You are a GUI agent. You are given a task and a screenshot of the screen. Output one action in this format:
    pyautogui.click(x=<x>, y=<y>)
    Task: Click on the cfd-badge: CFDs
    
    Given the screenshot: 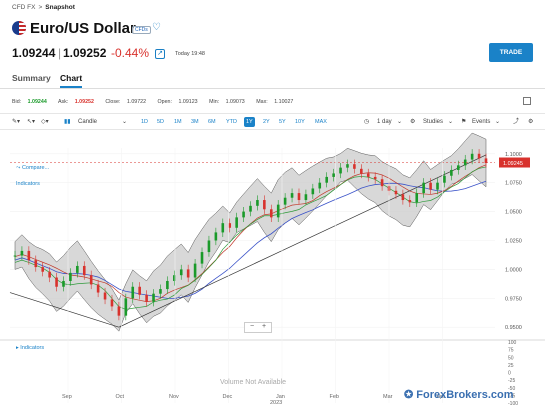 What is the action you would take?
    pyautogui.click(x=141, y=30)
    